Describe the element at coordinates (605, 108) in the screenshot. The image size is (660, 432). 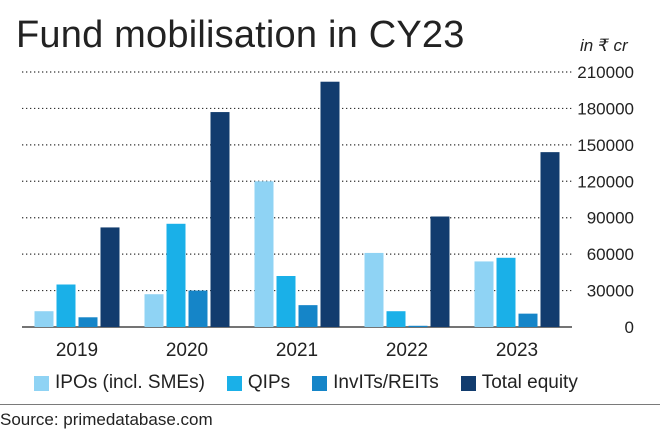
I see `y-tick-label: 180000` at that location.